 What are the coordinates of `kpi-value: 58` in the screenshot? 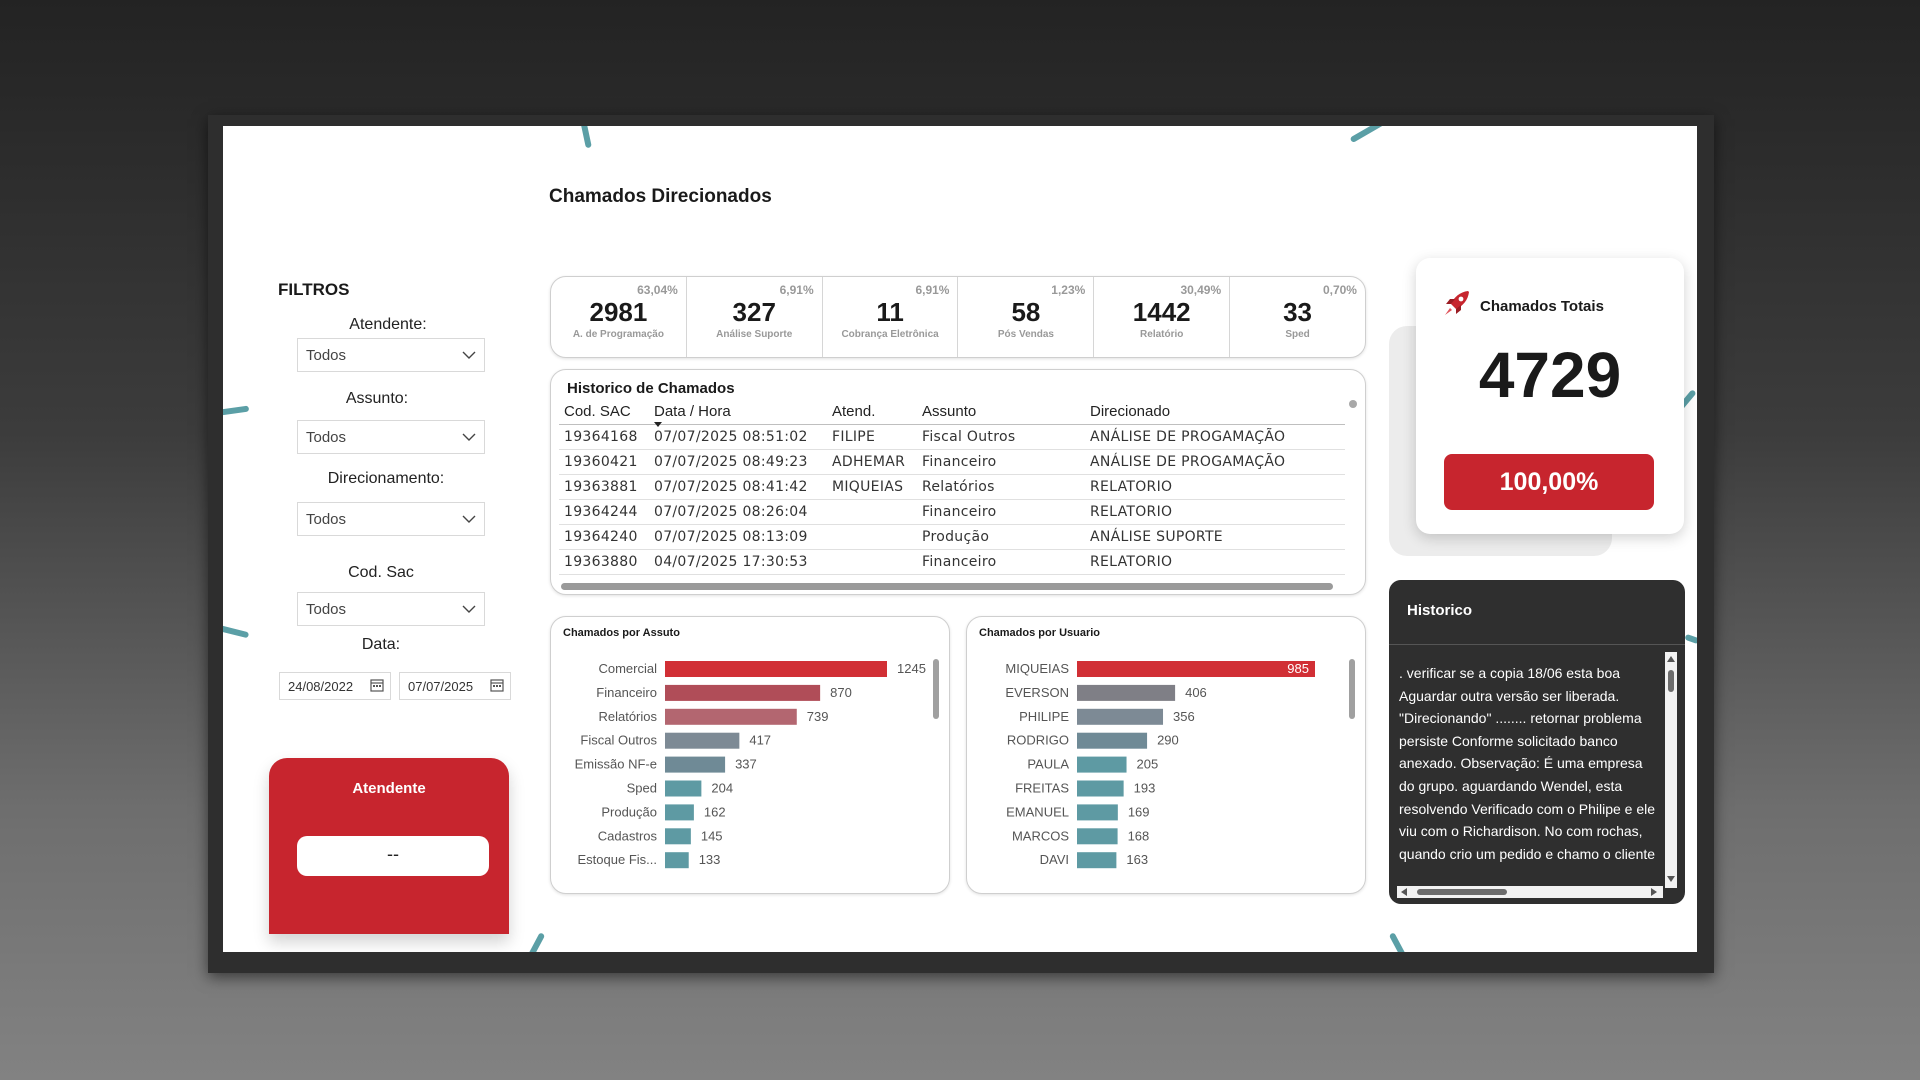 It's located at (1026, 312).